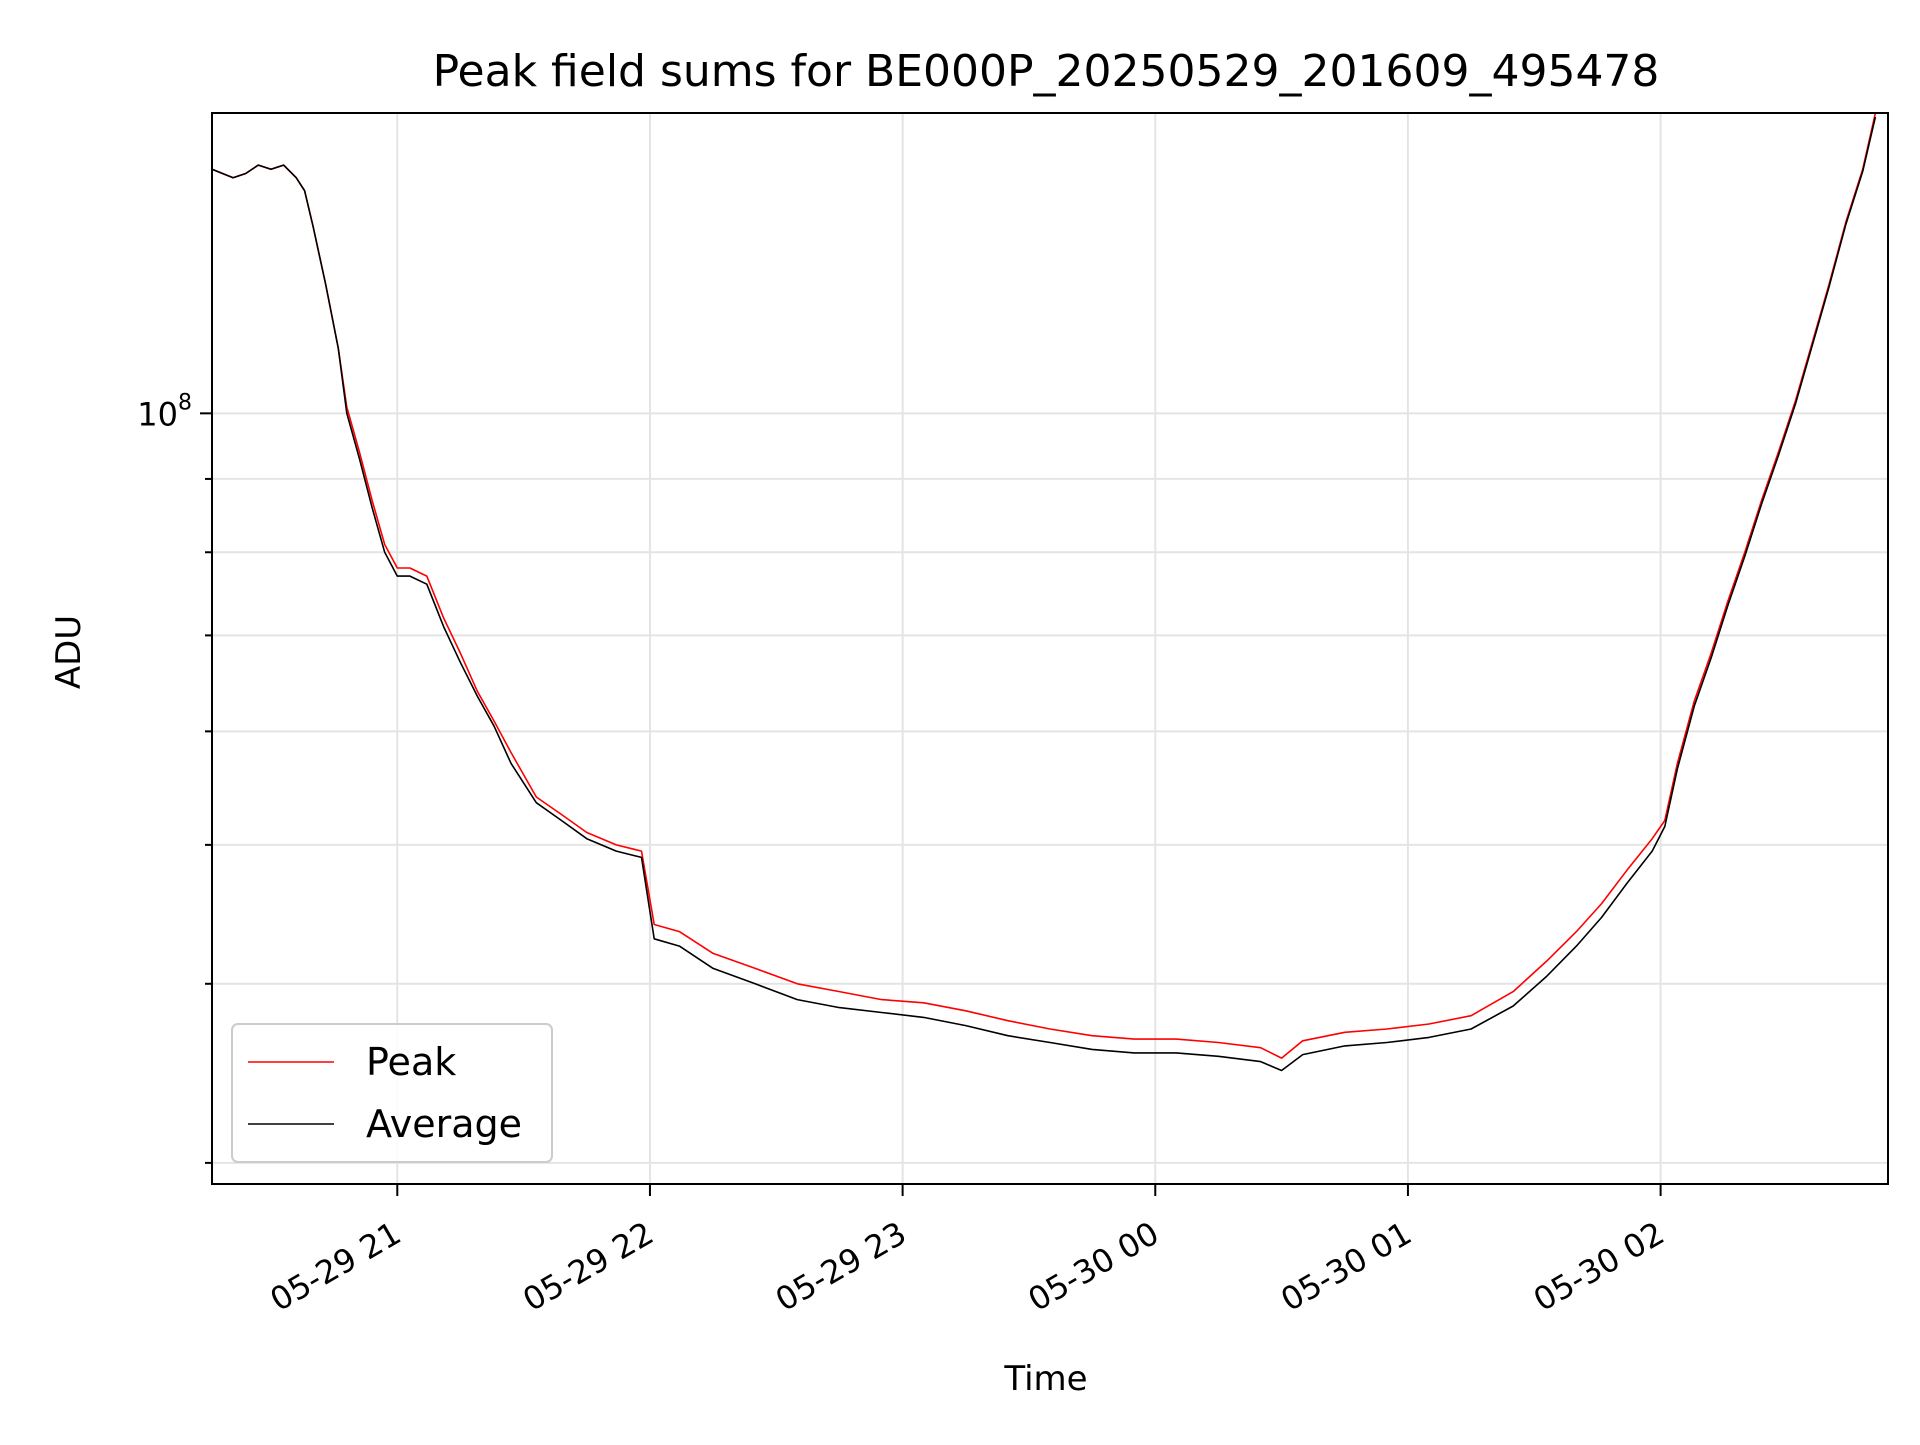 Image resolution: width=1920 pixels, height=1445 pixels. I want to click on legend-box, so click(392, 1093).